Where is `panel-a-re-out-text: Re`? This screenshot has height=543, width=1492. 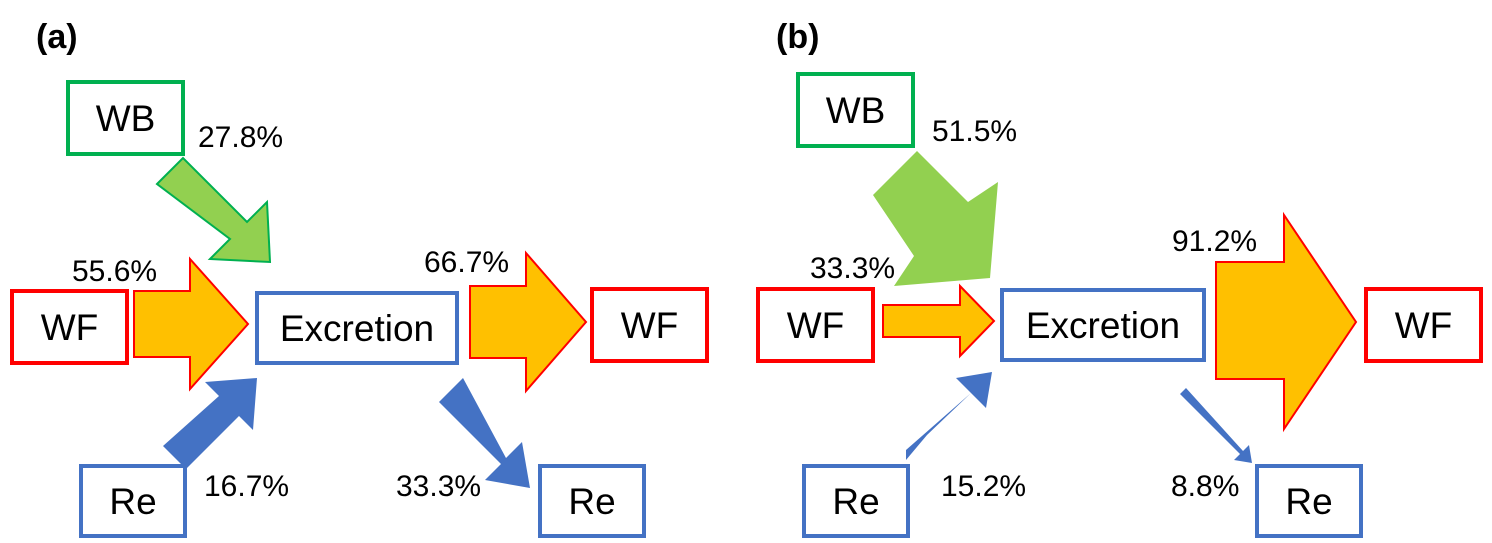
panel-a-re-out-text: Re is located at coordinates (591, 501).